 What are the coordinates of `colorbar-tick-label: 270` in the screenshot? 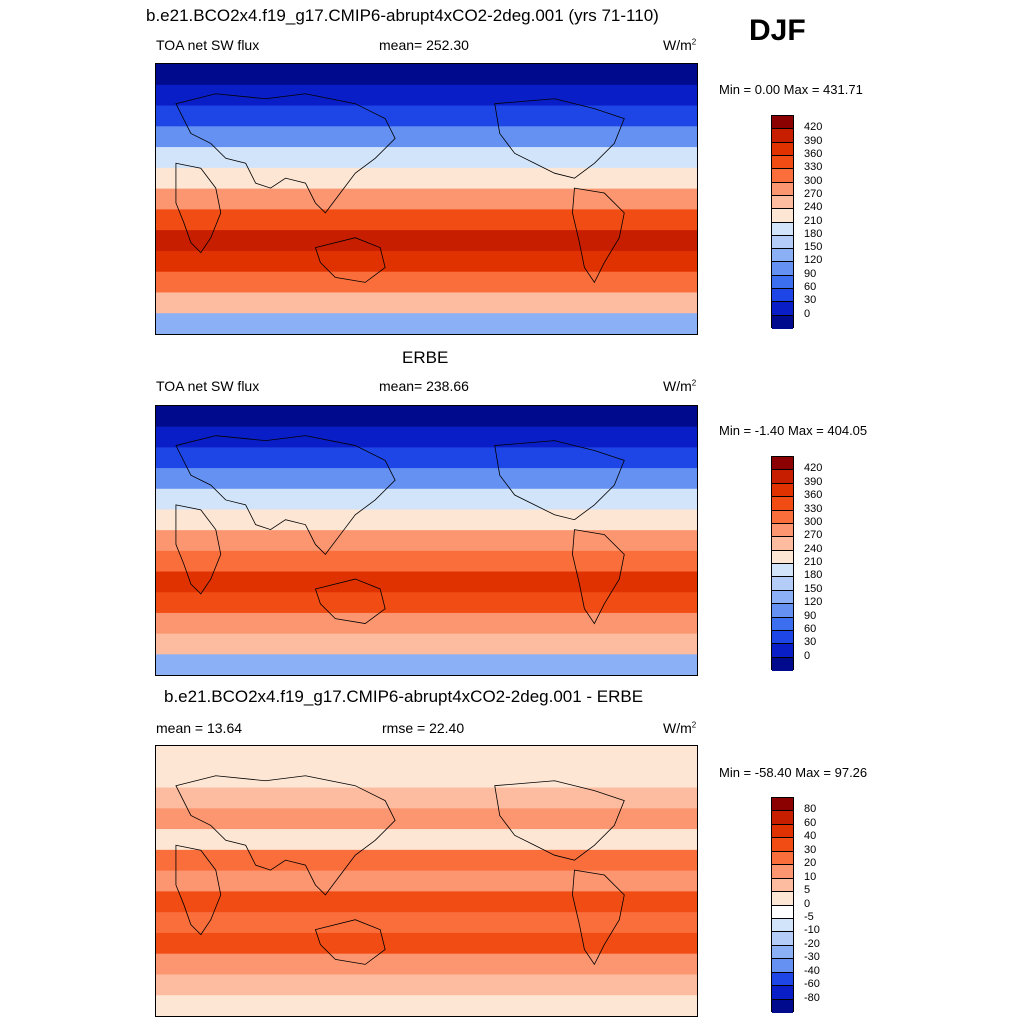 It's located at (813, 535).